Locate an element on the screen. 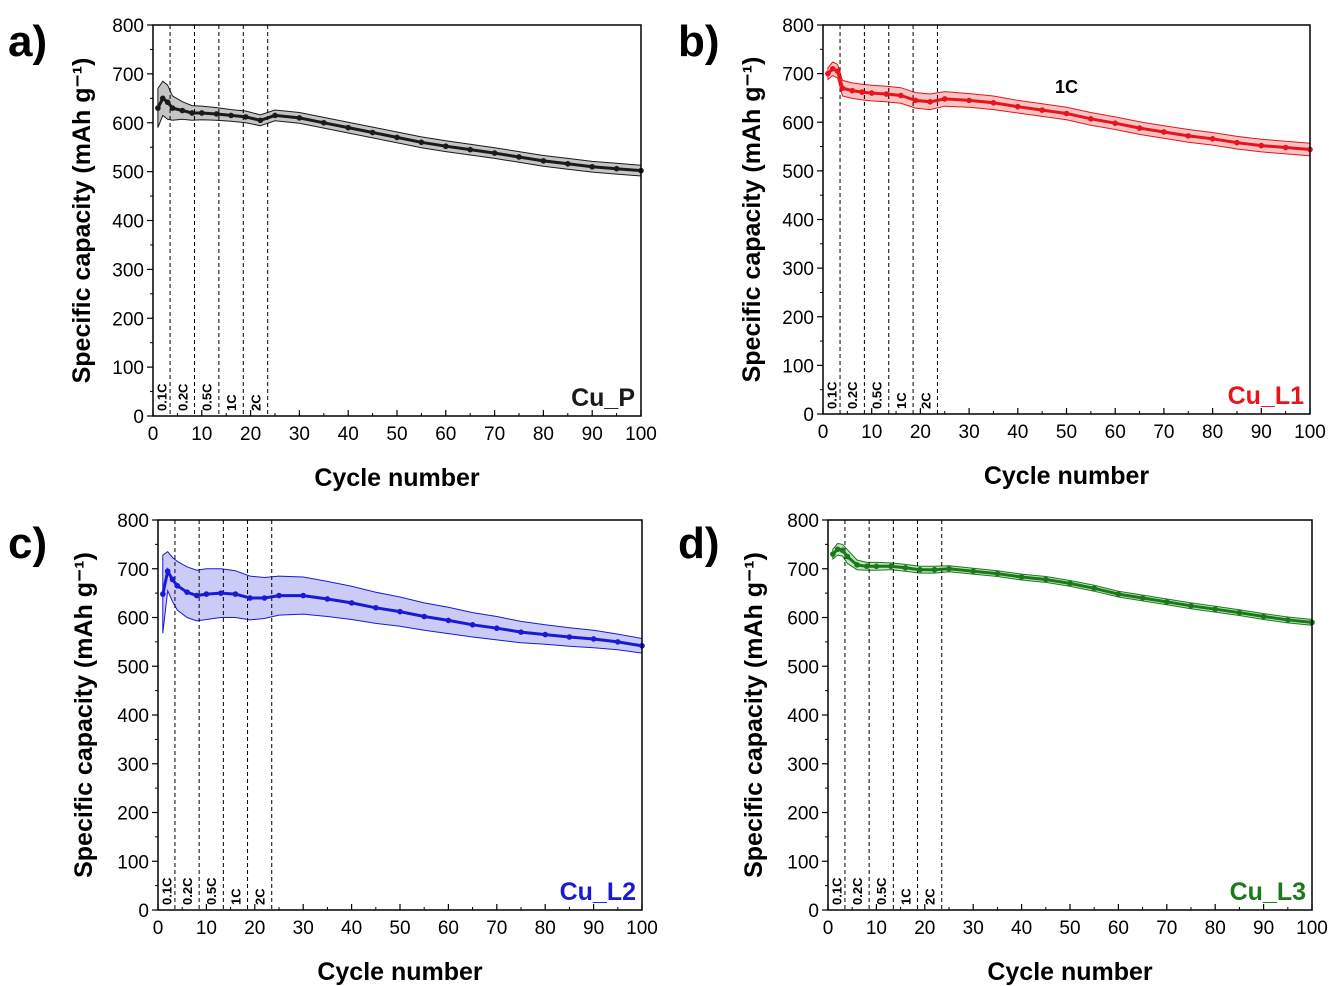  rate-label: 0.2C is located at coordinates (852, 395).